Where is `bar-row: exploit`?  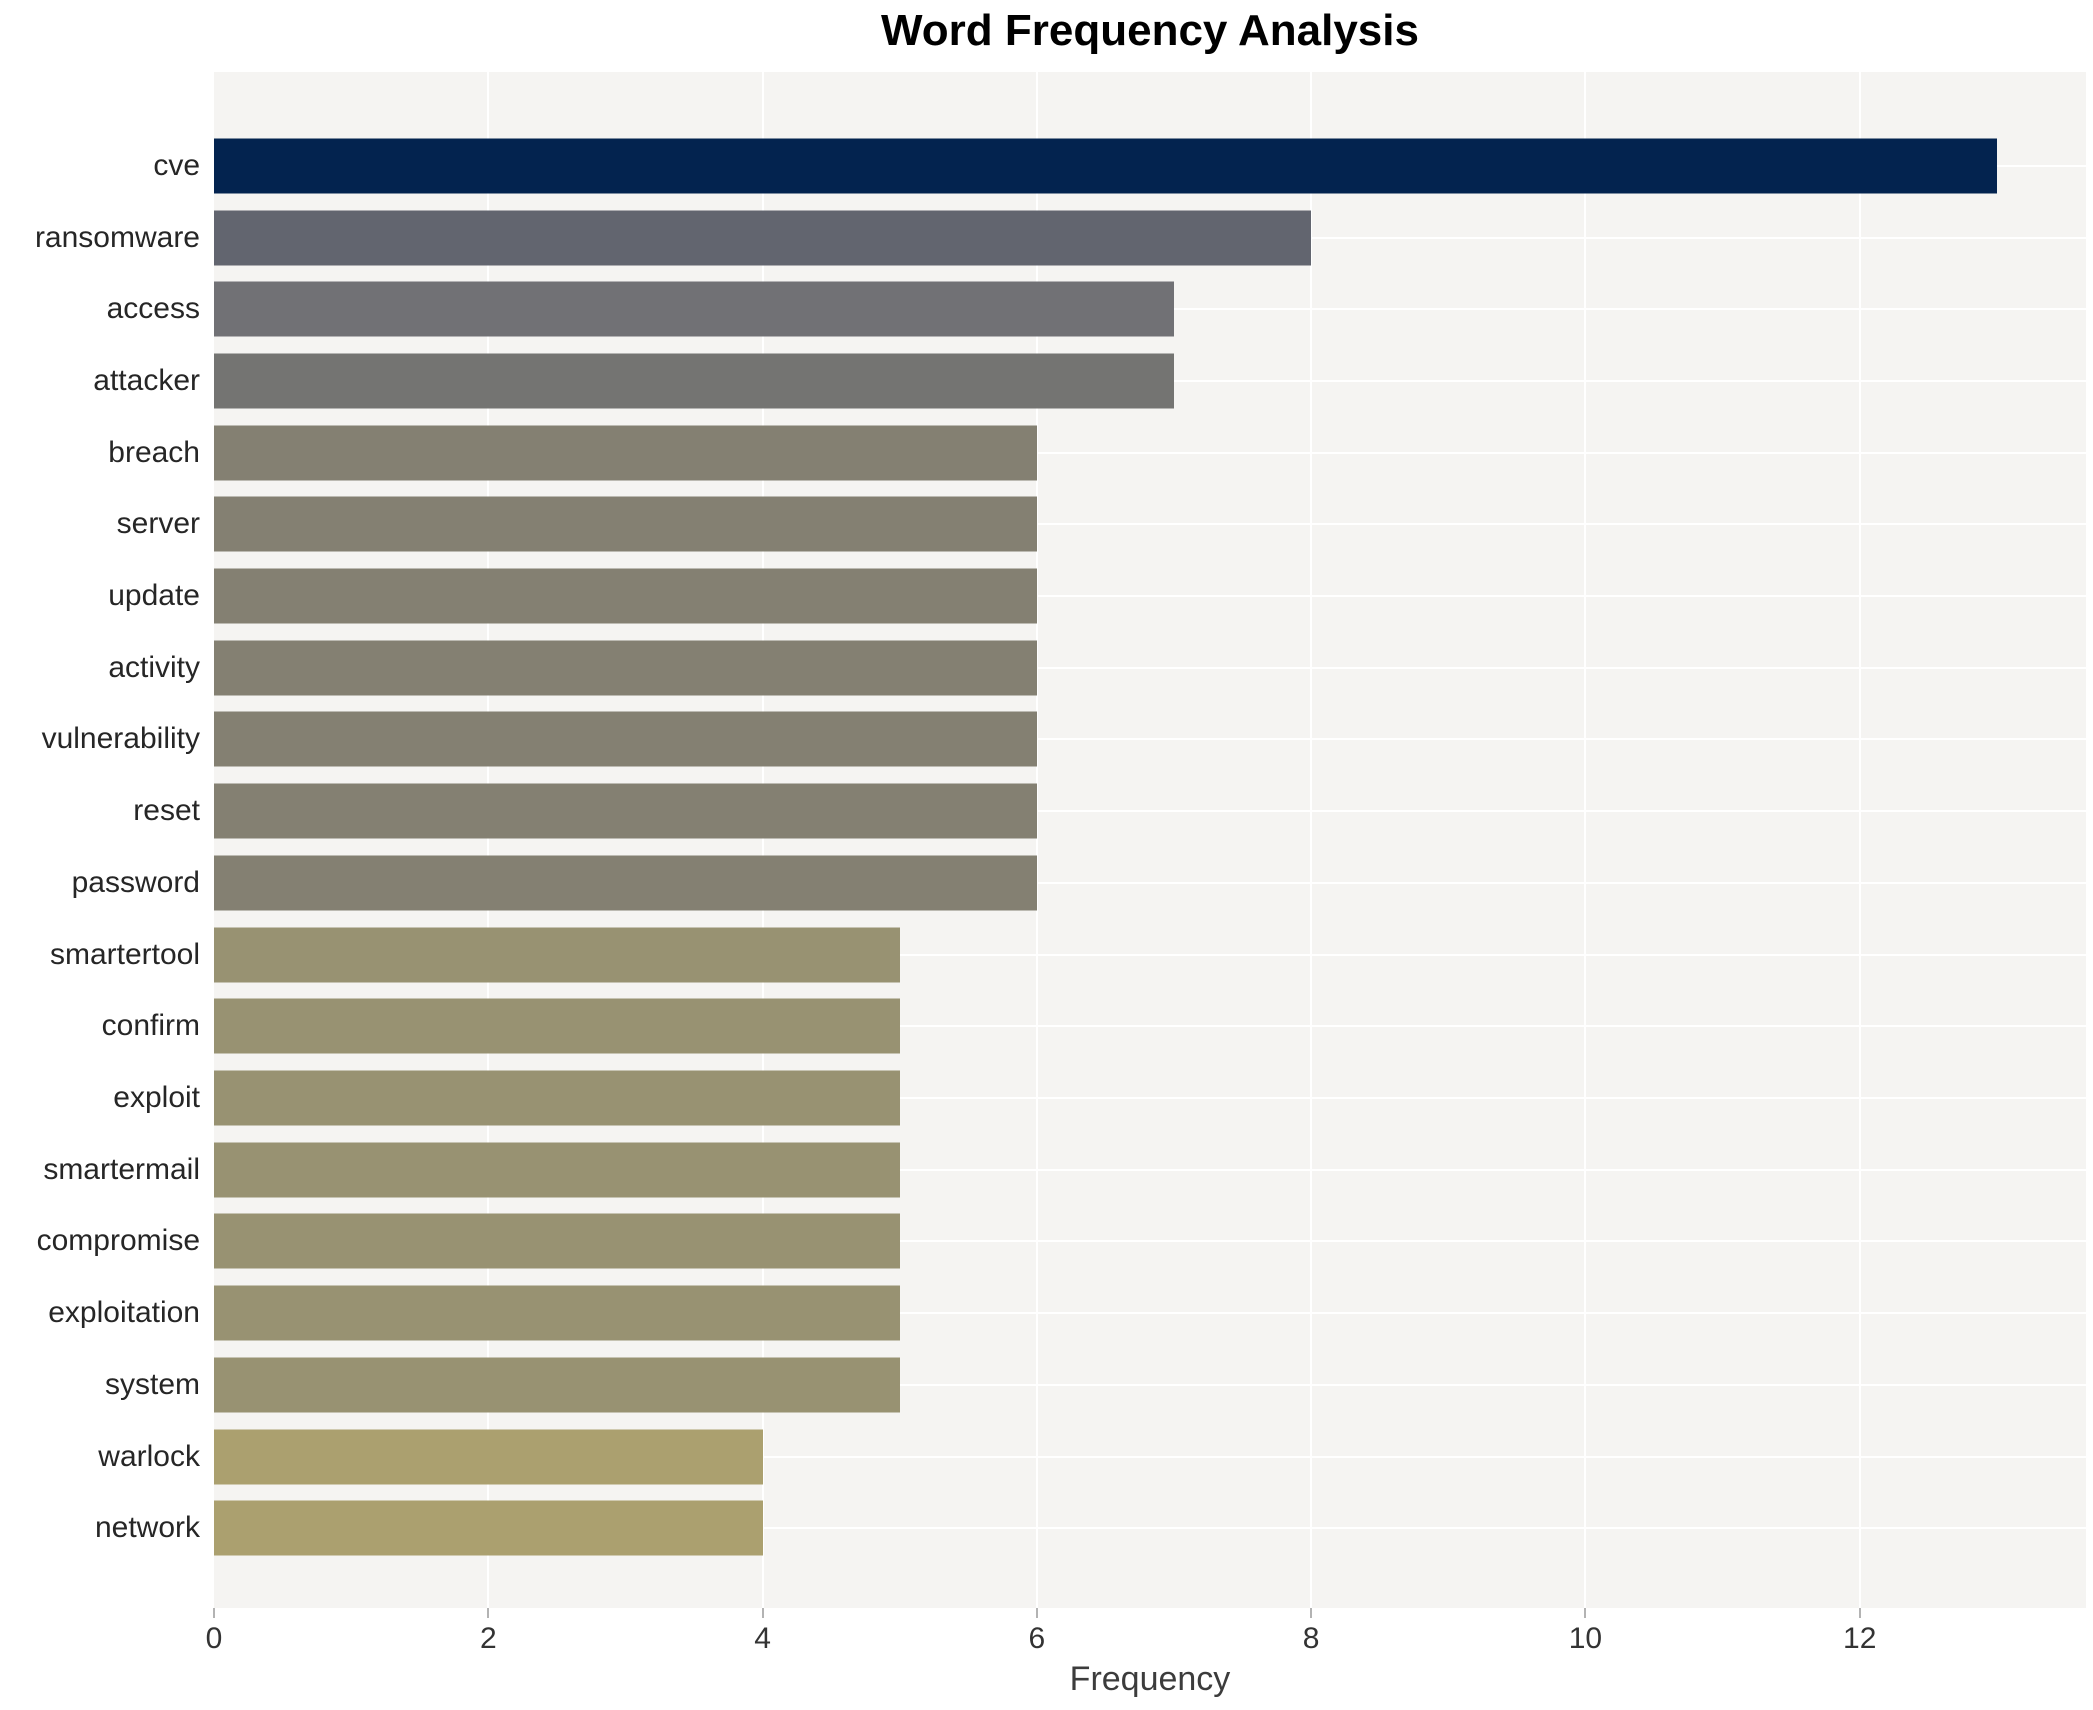 bar-row: exploit is located at coordinates (1099, 1098).